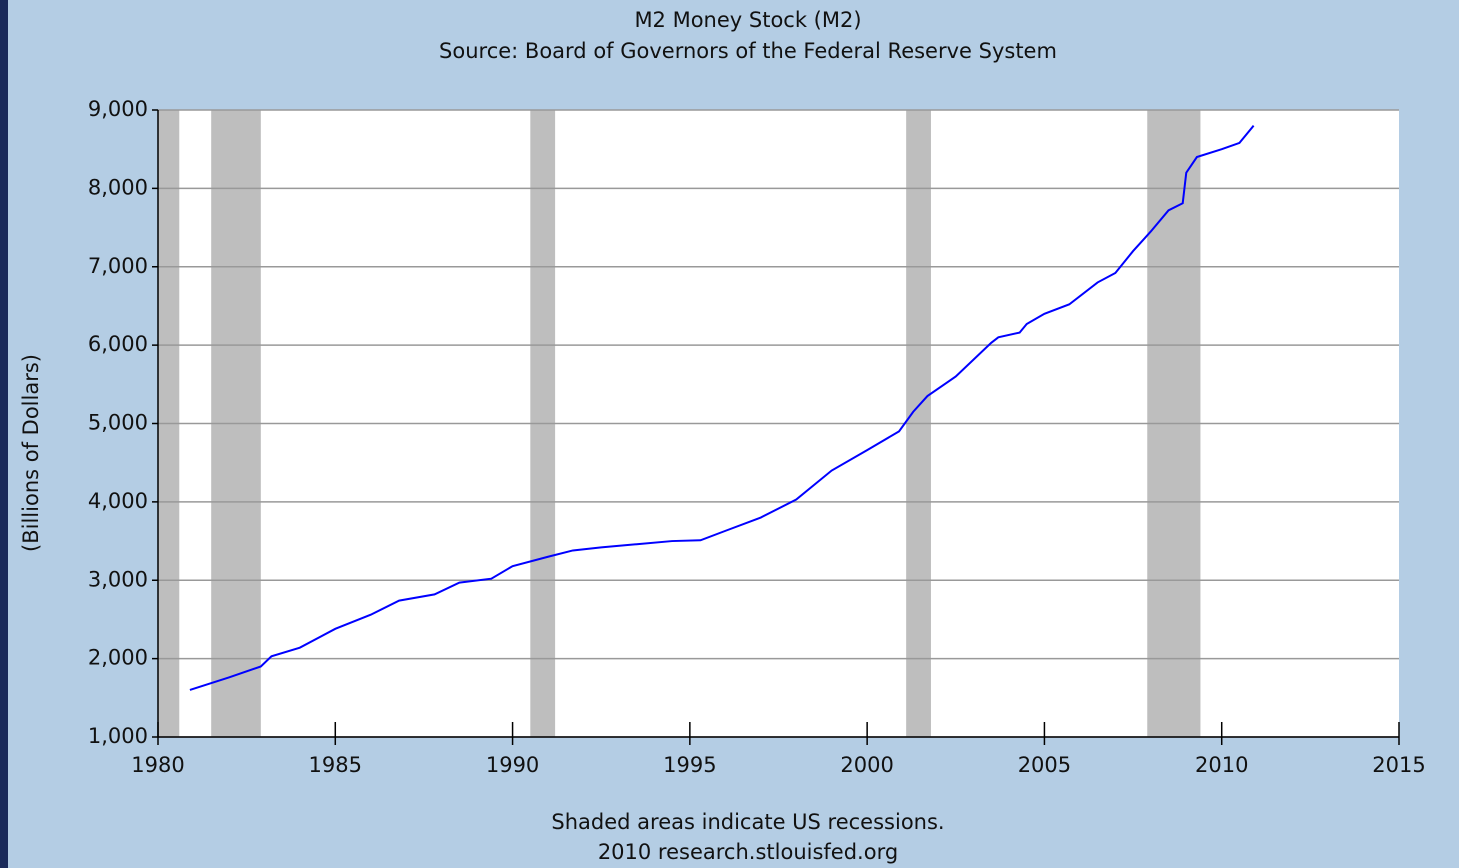  What do you see at coordinates (118, 579) in the screenshot?
I see `y-tick-label: 3,000` at bounding box center [118, 579].